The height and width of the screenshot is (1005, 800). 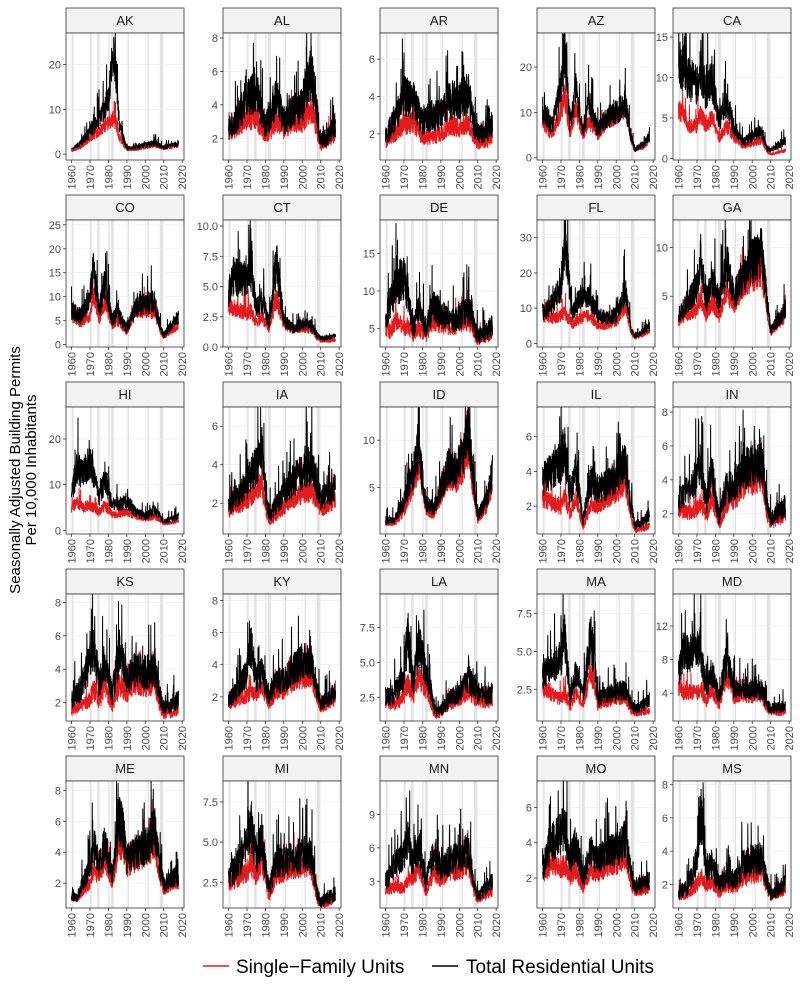 What do you see at coordinates (281, 207) in the screenshot?
I see `strip-title-ct: CT` at bounding box center [281, 207].